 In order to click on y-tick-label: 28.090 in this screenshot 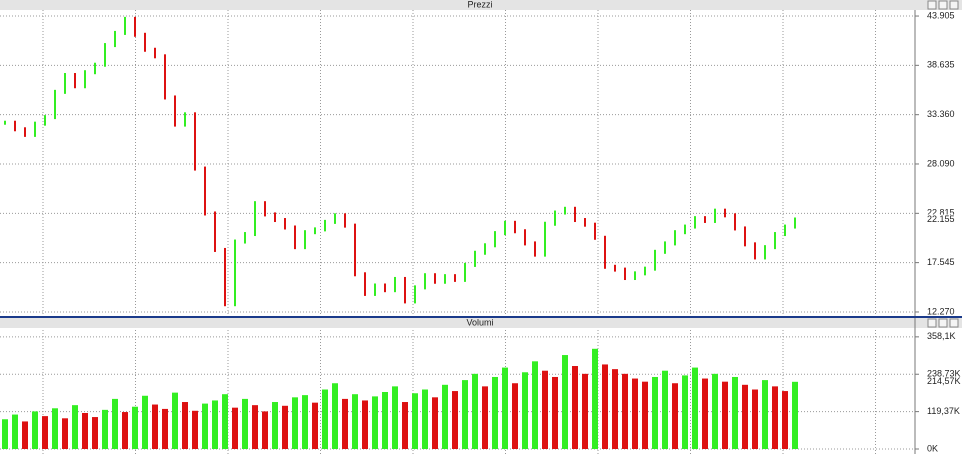, I will do `click(941, 163)`.